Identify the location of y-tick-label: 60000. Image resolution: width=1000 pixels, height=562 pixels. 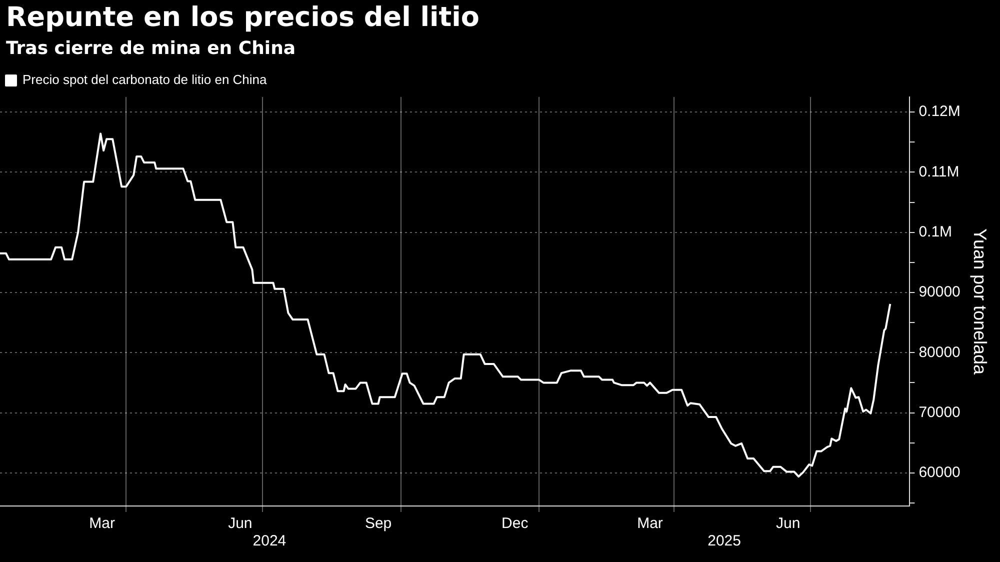
(939, 473).